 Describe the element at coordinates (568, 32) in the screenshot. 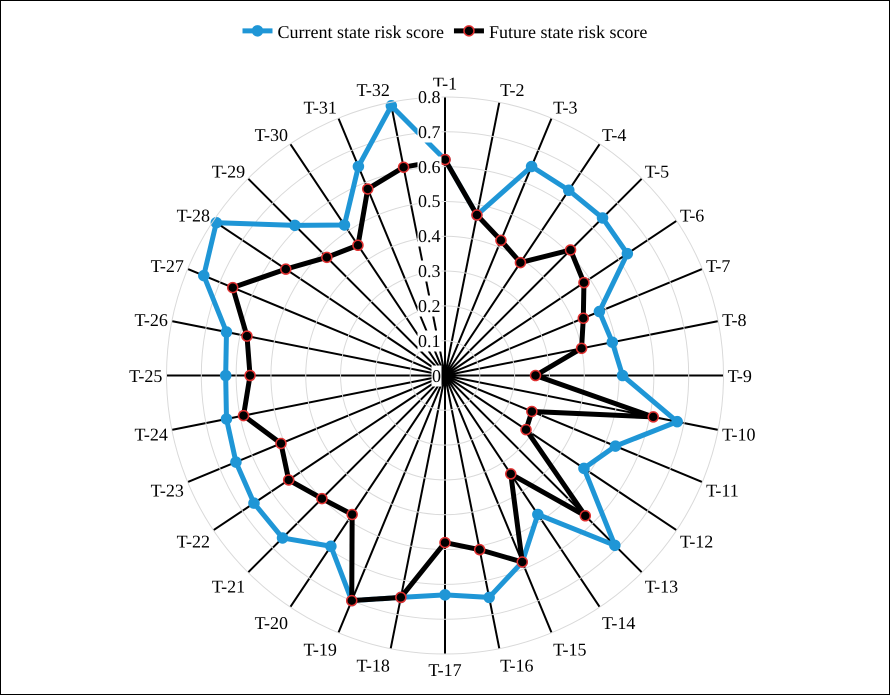

I see `legend-label: Future state risk score` at that location.